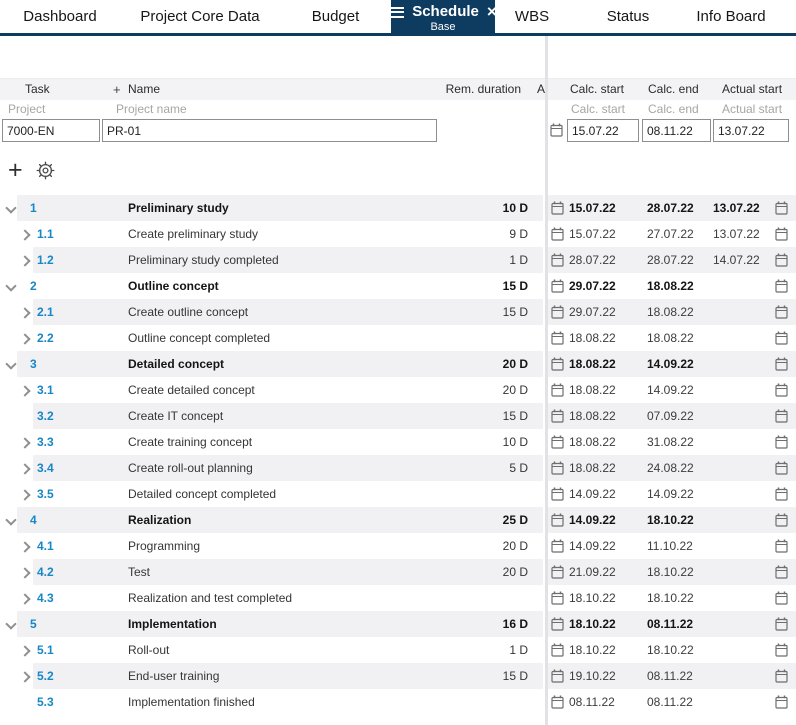  I want to click on task-row: 2 Outline concept 15 D 29.07.22 18.08.22, so click(398, 286).